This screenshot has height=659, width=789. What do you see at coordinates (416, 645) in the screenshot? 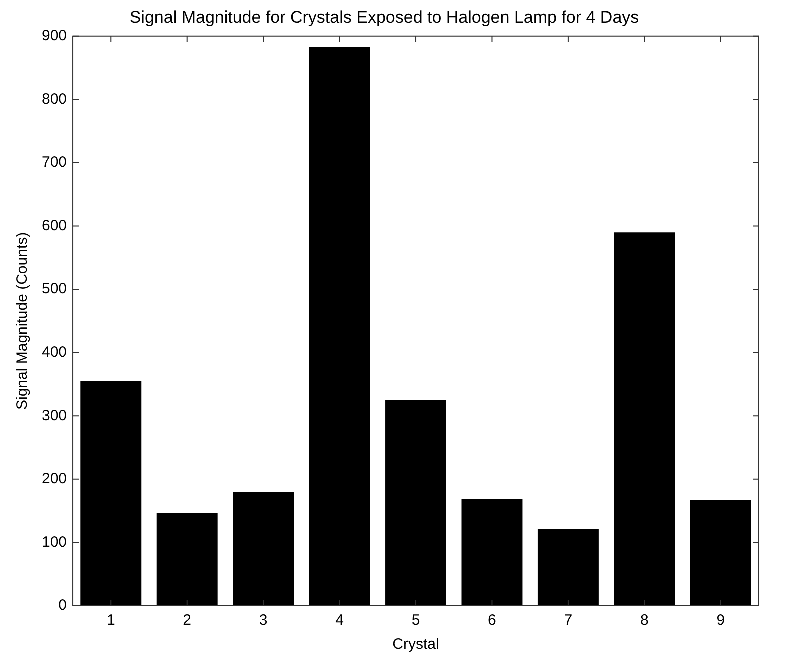
I see `x-axis-title: Crystal` at bounding box center [416, 645].